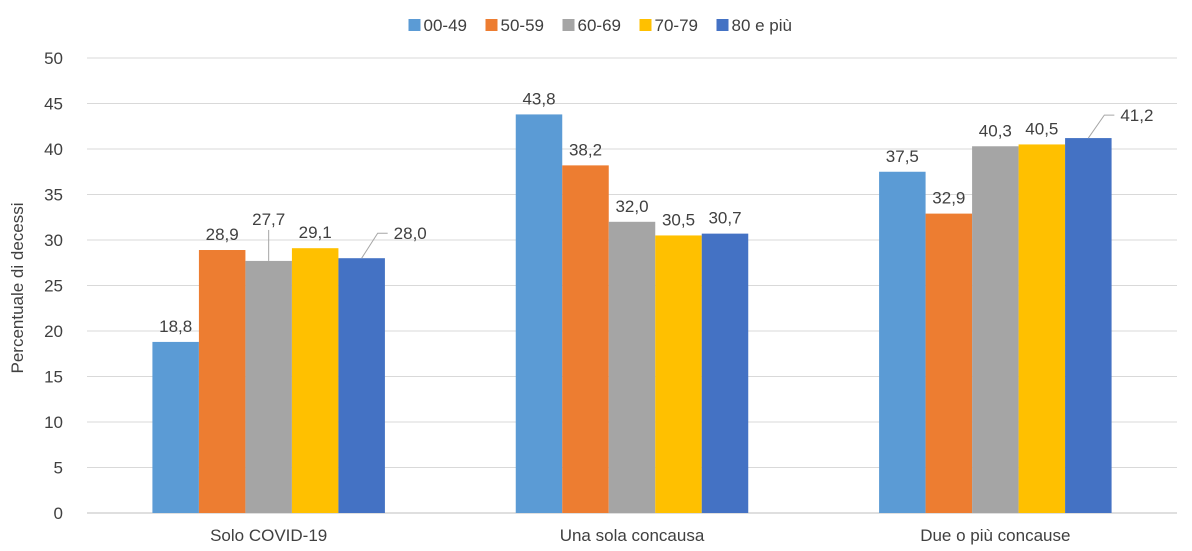  I want to click on x-category-label: Due o più concause, so click(995, 535).